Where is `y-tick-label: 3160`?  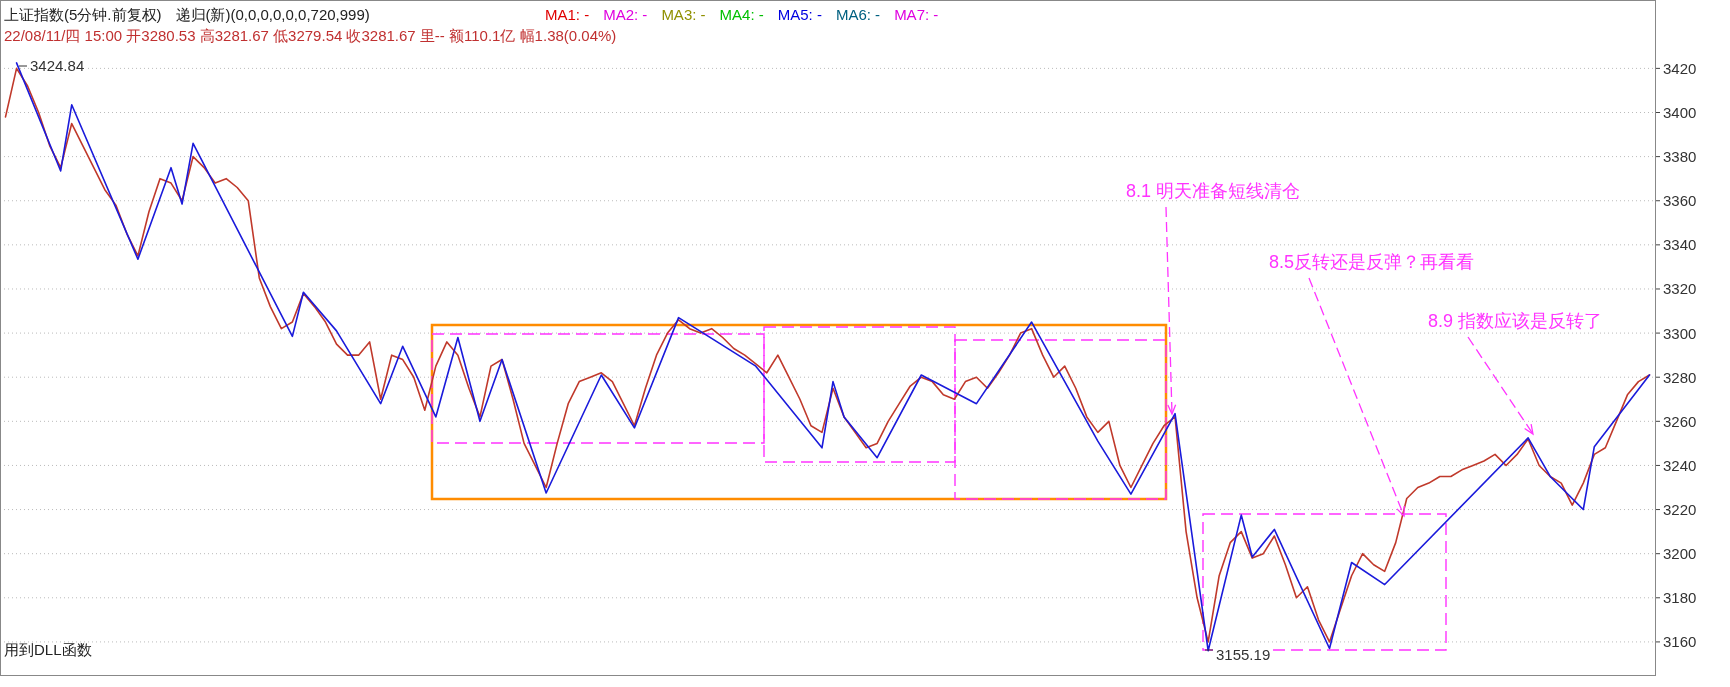
y-tick-label: 3160 is located at coordinates (1680, 642).